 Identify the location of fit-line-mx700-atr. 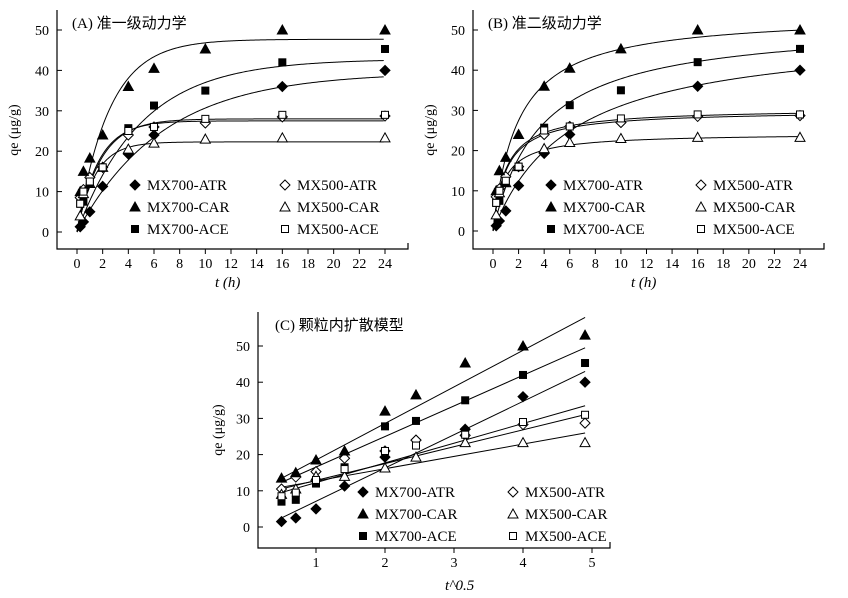
(433, 444).